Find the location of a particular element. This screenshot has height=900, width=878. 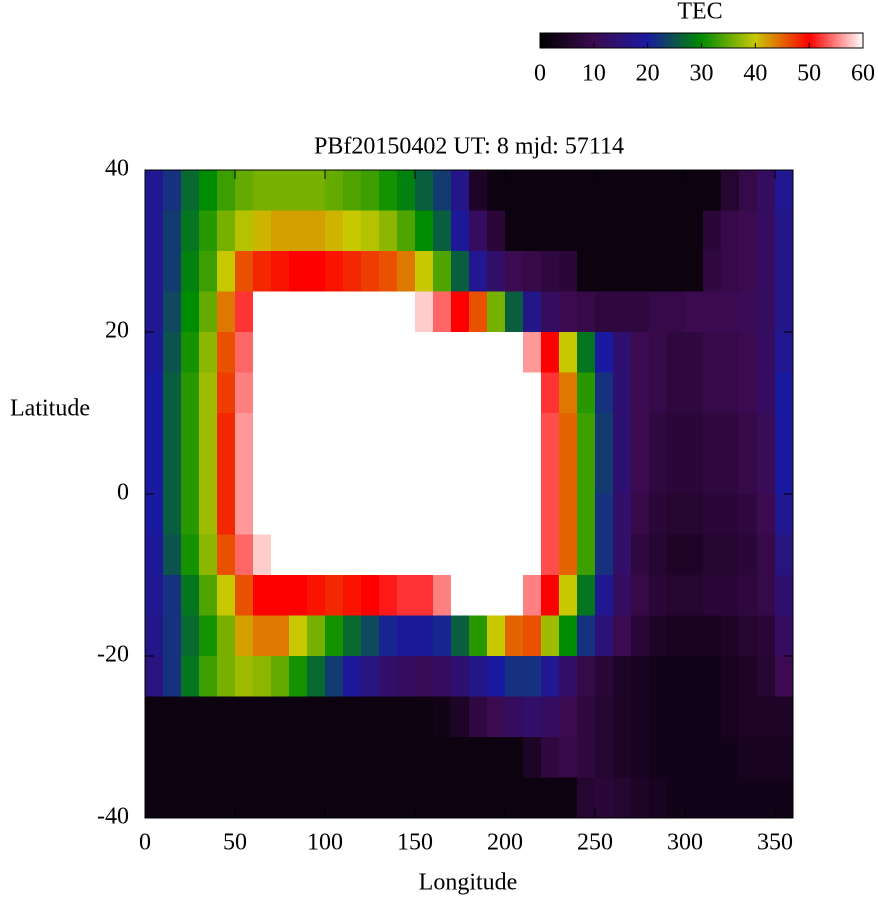

colorbar-tick-label: 60 is located at coordinates (863, 74).